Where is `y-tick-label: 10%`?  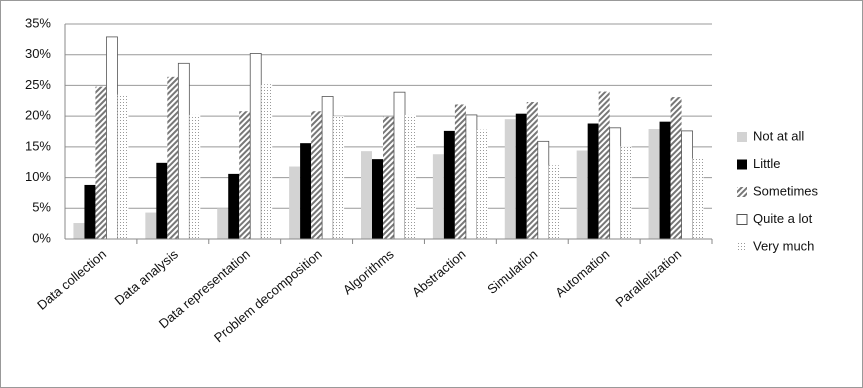 y-tick-label: 10% is located at coordinates (38, 176).